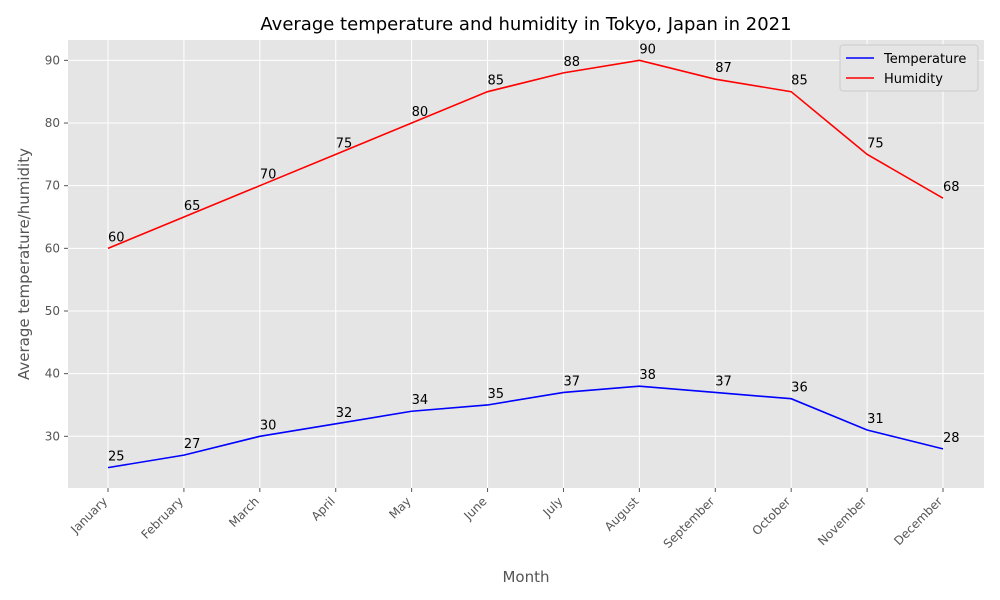  What do you see at coordinates (420, 400) in the screenshot?
I see `data-label: 34` at bounding box center [420, 400].